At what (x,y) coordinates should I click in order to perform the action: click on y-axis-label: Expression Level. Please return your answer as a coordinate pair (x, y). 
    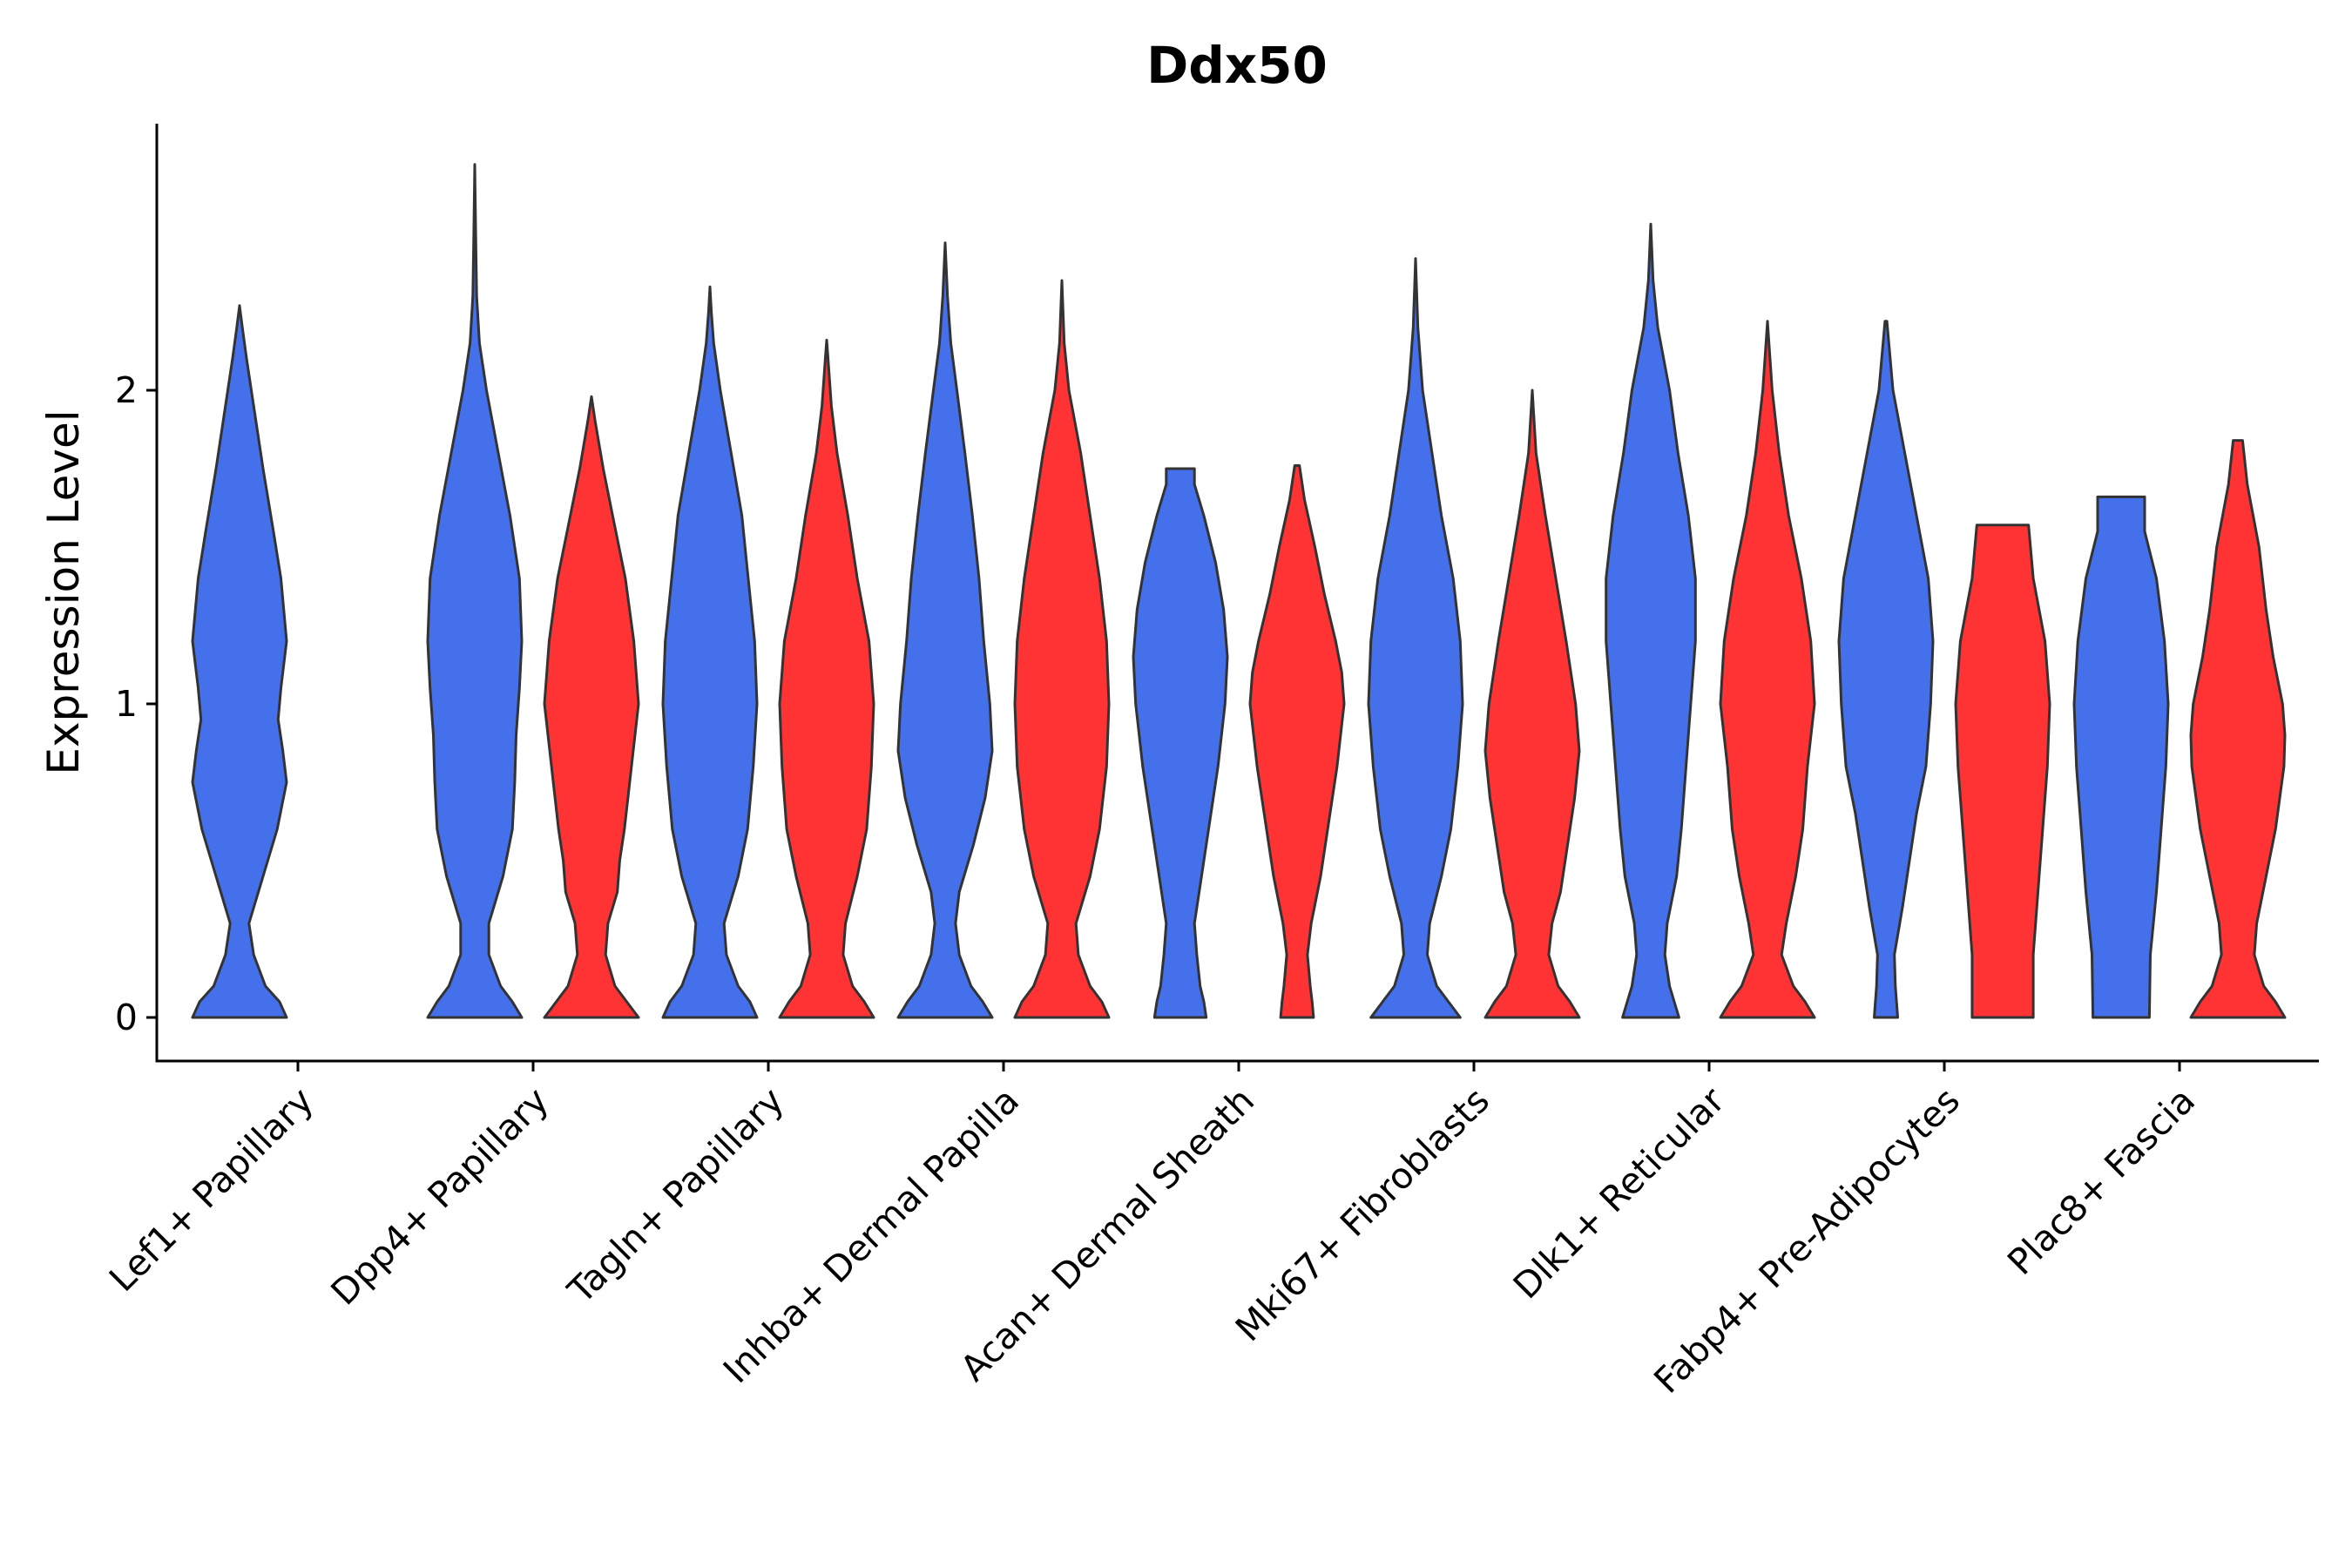
    Looking at the image, I should click on (64, 591).